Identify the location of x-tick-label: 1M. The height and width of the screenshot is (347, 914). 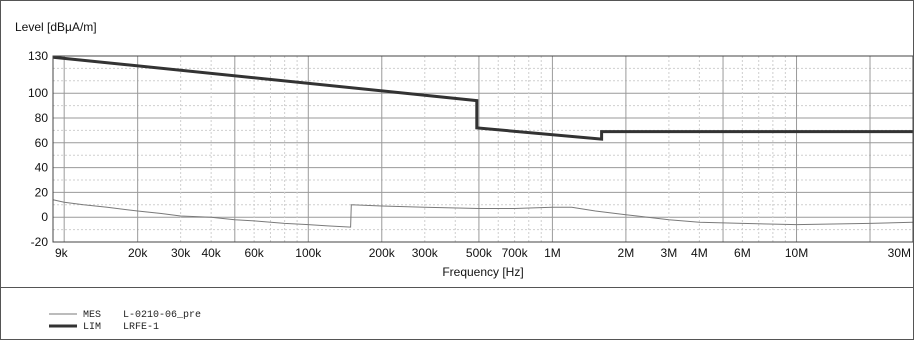
(552, 253).